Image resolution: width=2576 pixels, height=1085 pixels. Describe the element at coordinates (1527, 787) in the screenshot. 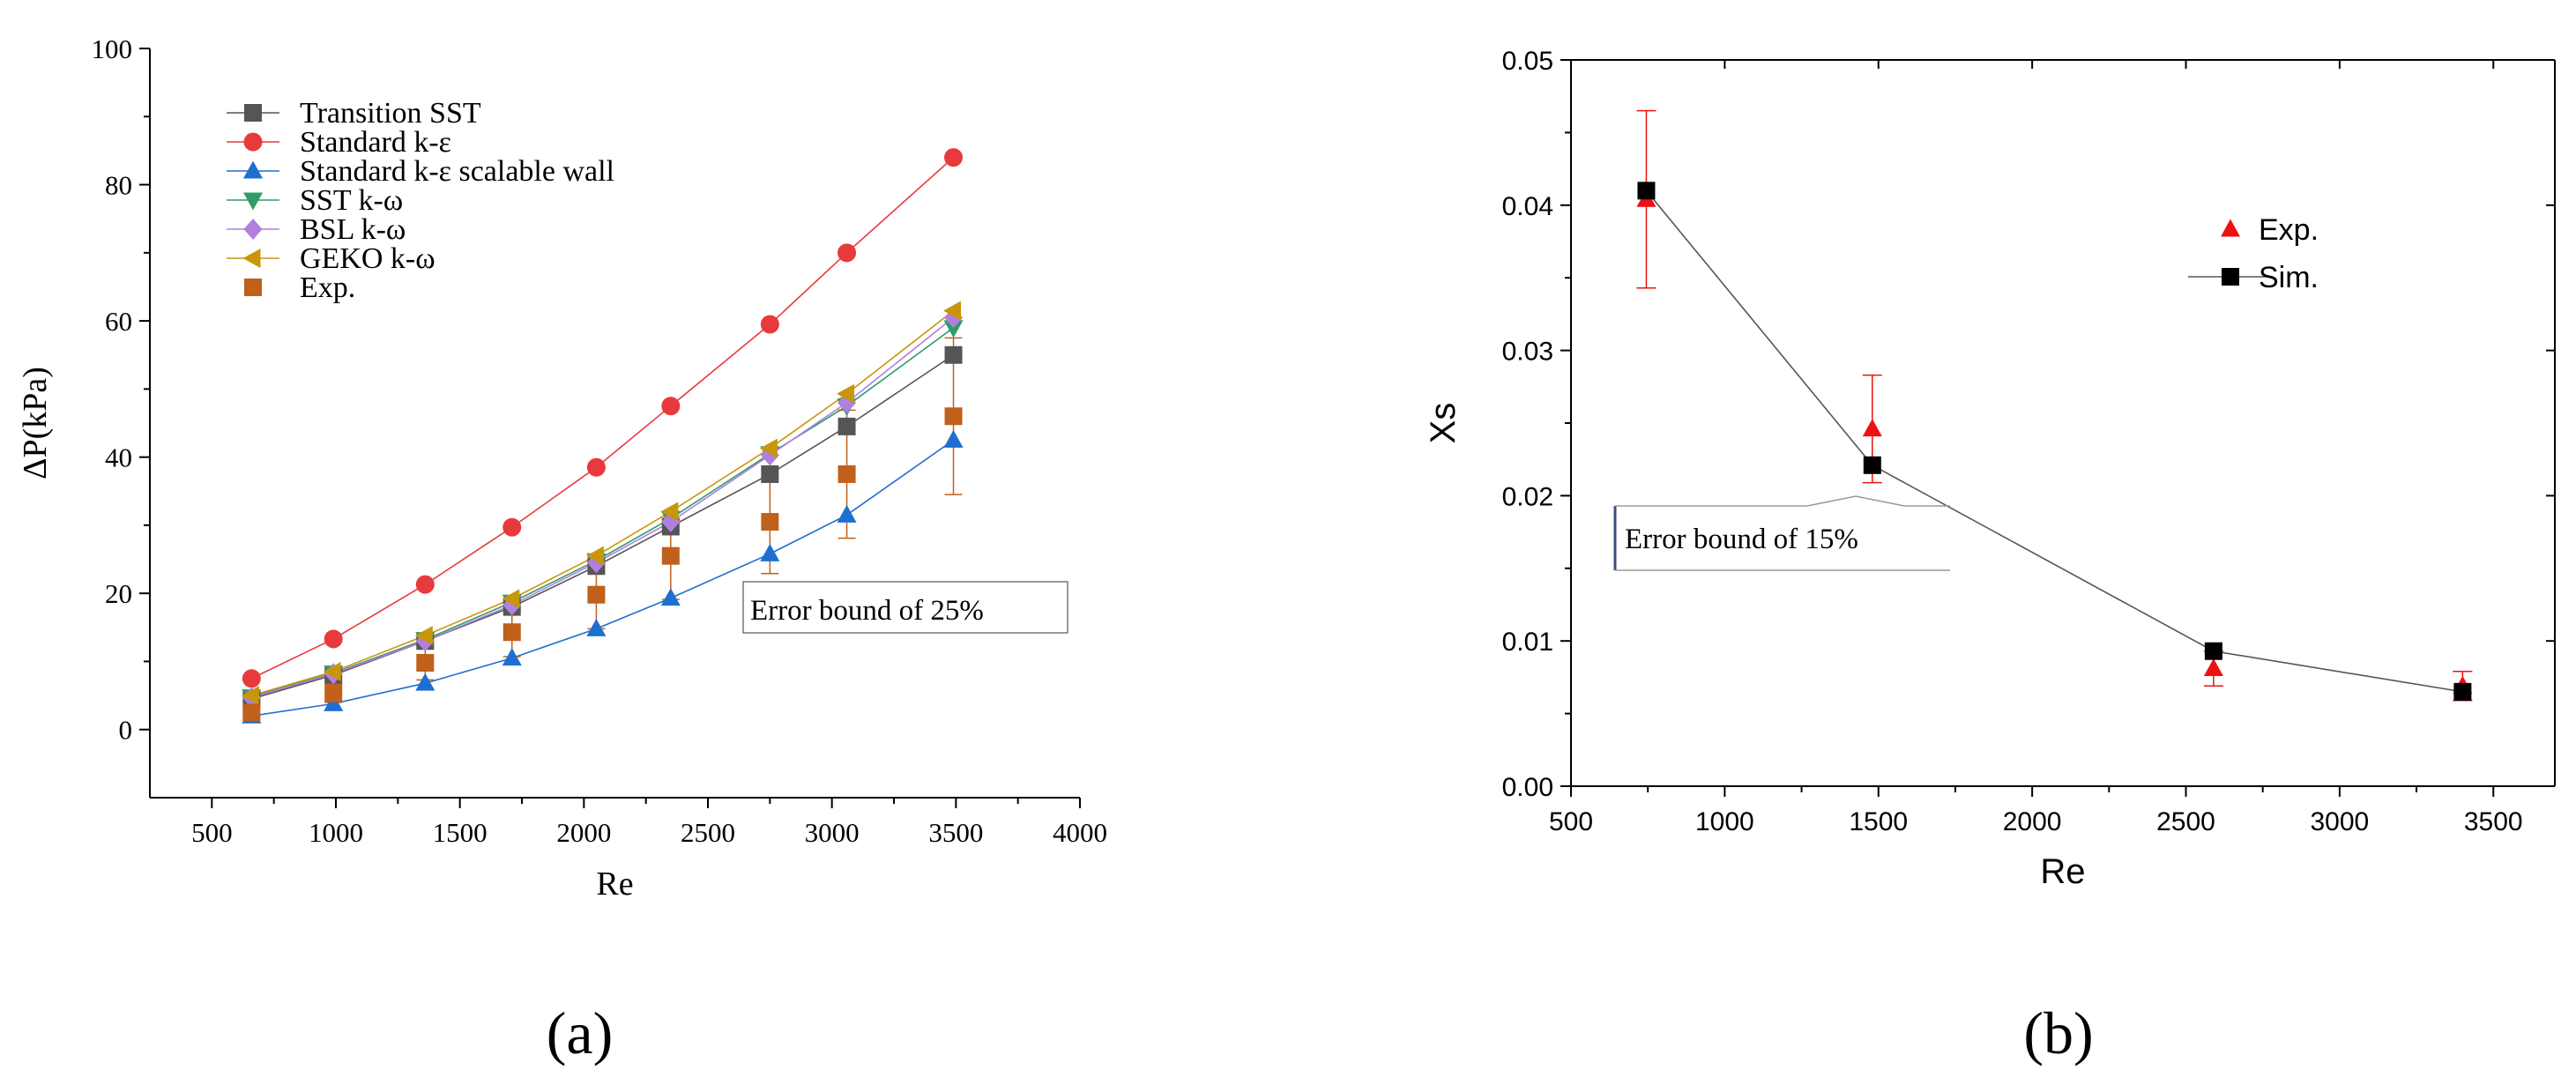

I see `y-tick-label: 0.00` at that location.